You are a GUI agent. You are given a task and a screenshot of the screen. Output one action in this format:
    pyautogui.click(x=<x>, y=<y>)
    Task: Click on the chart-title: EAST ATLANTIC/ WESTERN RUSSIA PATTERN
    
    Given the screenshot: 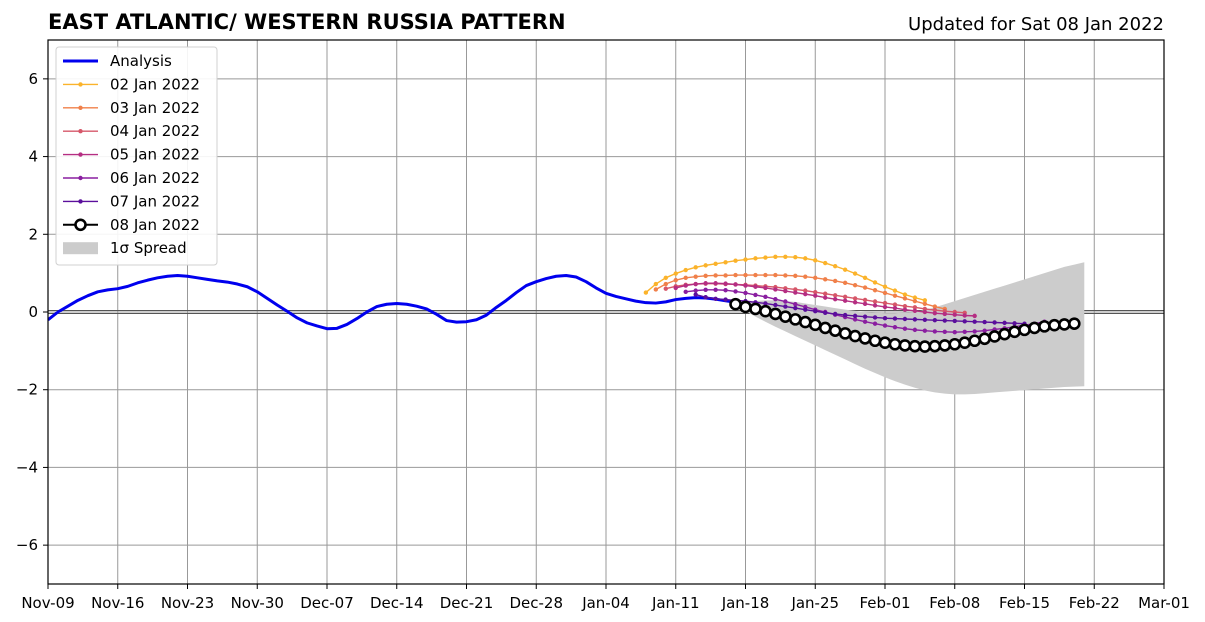 What is the action you would take?
    pyautogui.click(x=307, y=22)
    